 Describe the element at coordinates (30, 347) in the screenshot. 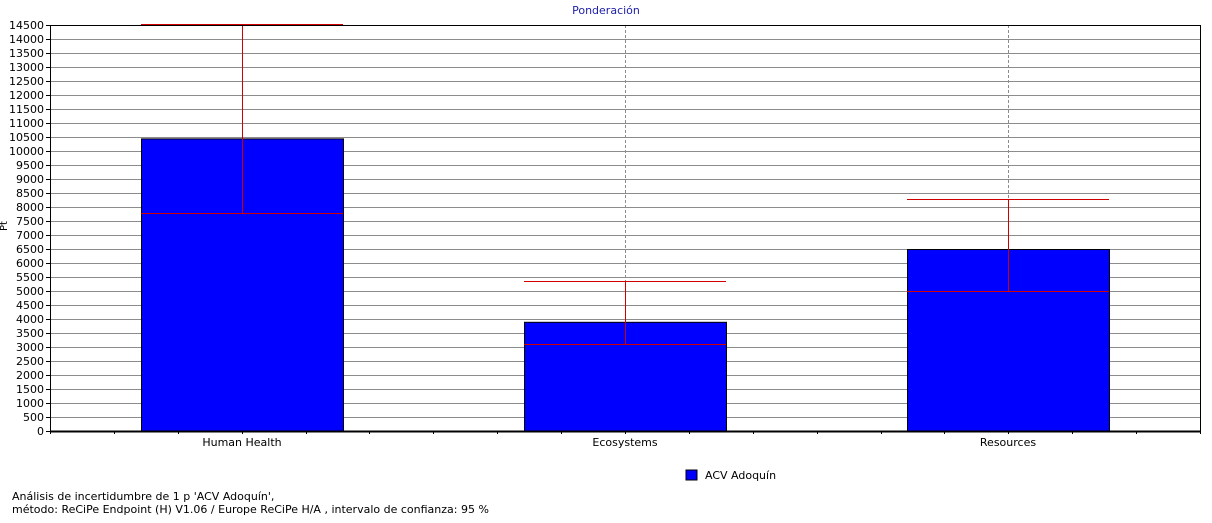

I see `y-tick-label: 3000` at that location.